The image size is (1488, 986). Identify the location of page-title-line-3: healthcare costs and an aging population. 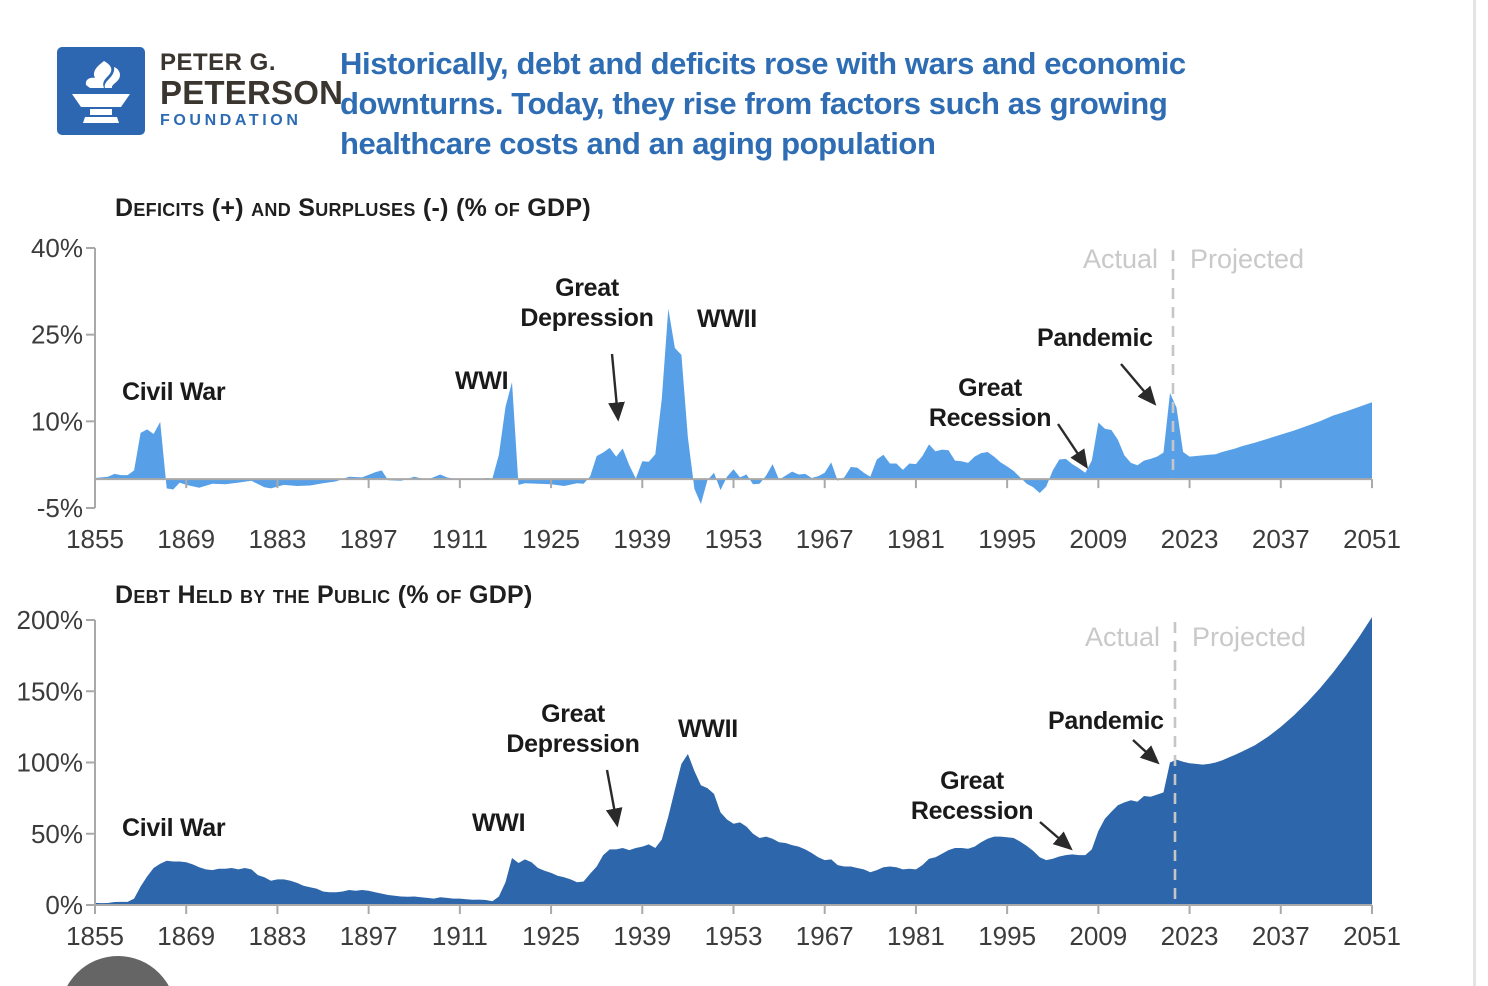
(638, 143).